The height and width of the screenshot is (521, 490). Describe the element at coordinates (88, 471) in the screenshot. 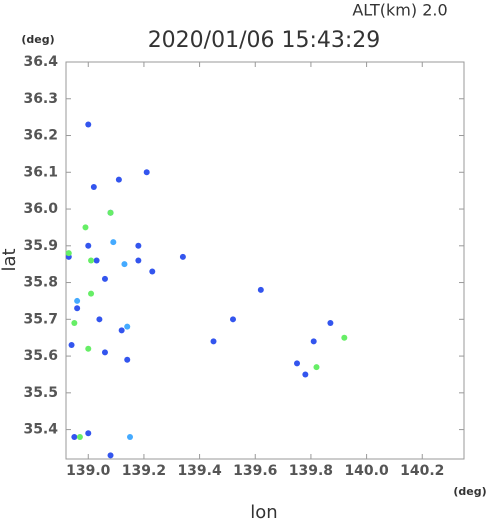

I see `x-tick-label: 139.0` at that location.